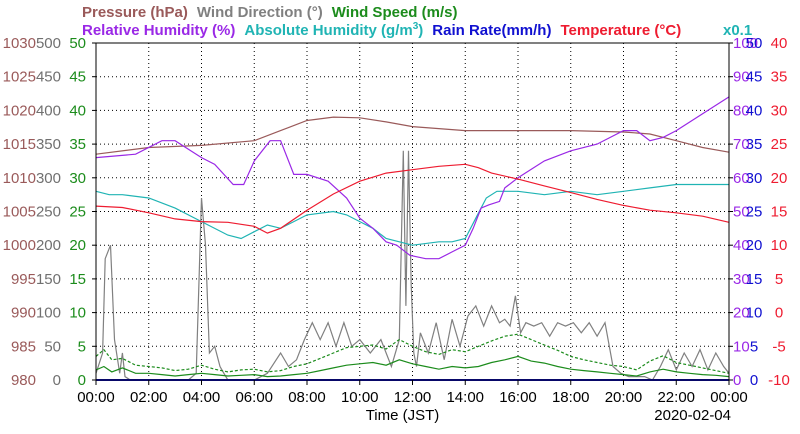 This screenshot has height=434, width=800. I want to click on y-tick-label-rain_rate: 15, so click(754, 279).